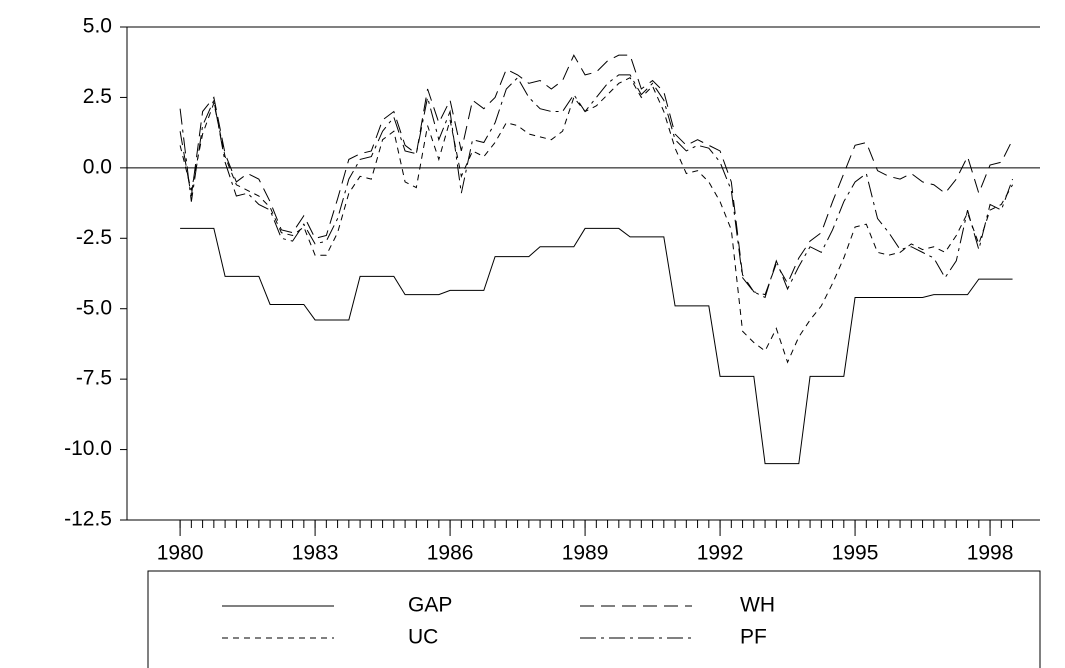 This screenshot has height=668, width=1065. What do you see at coordinates (450, 553) in the screenshot?
I see `x-tick-label: 1986` at bounding box center [450, 553].